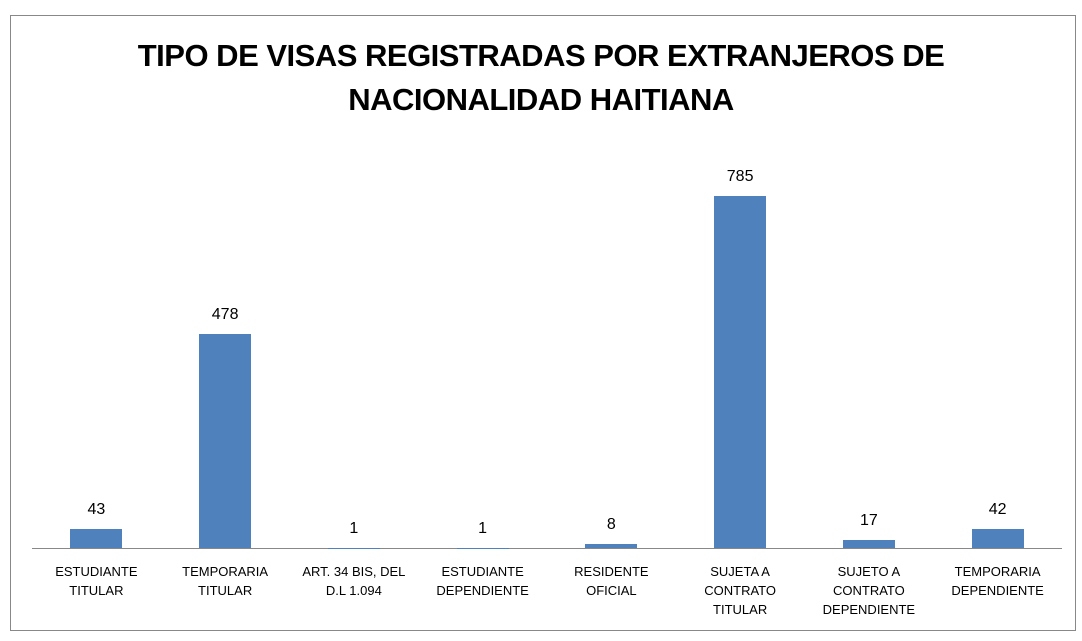  I want to click on x-tick-label: SUJETA A CONTRATO TITULAR, so click(740, 590).